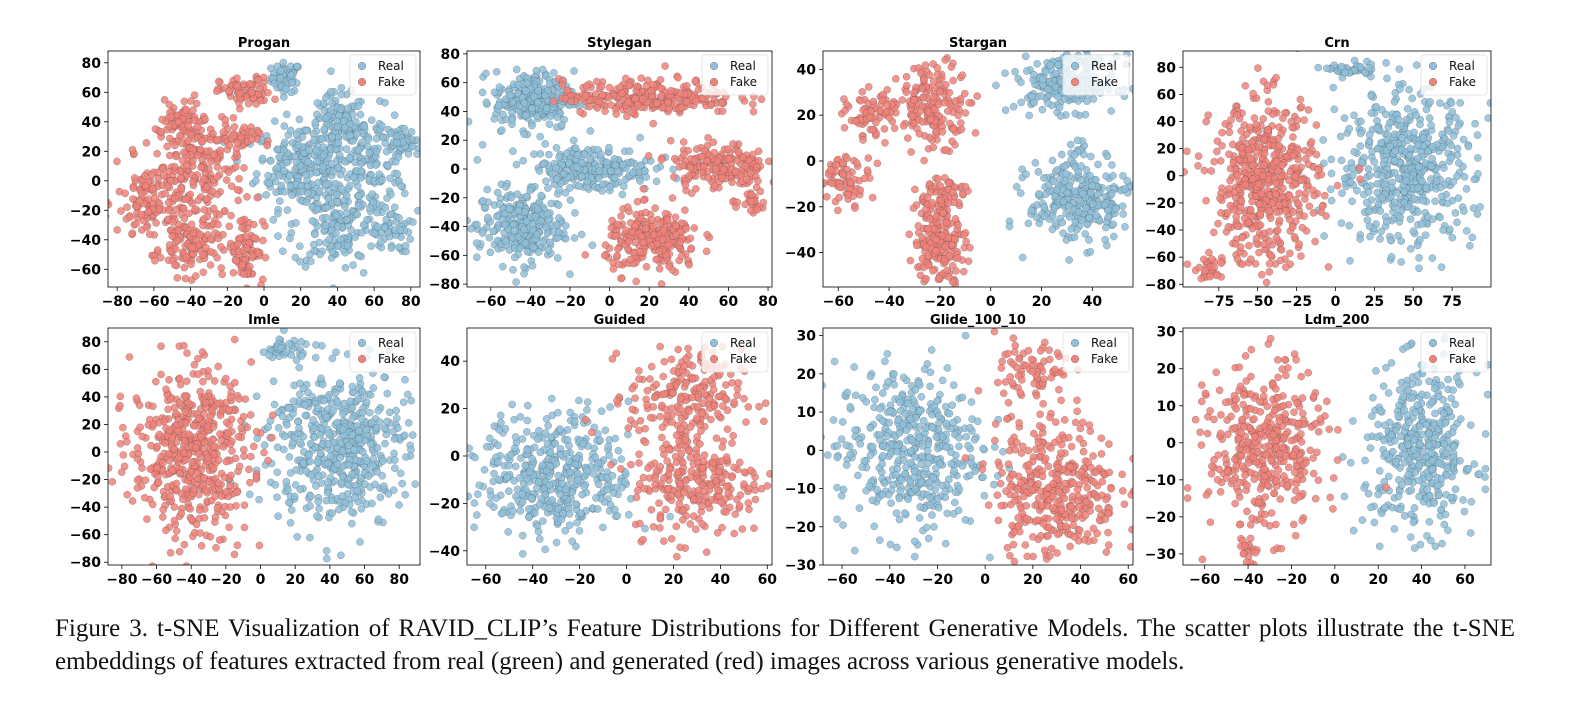 This screenshot has width=1596, height=719. I want to click on y-tick-label: −60, so click(444, 256).